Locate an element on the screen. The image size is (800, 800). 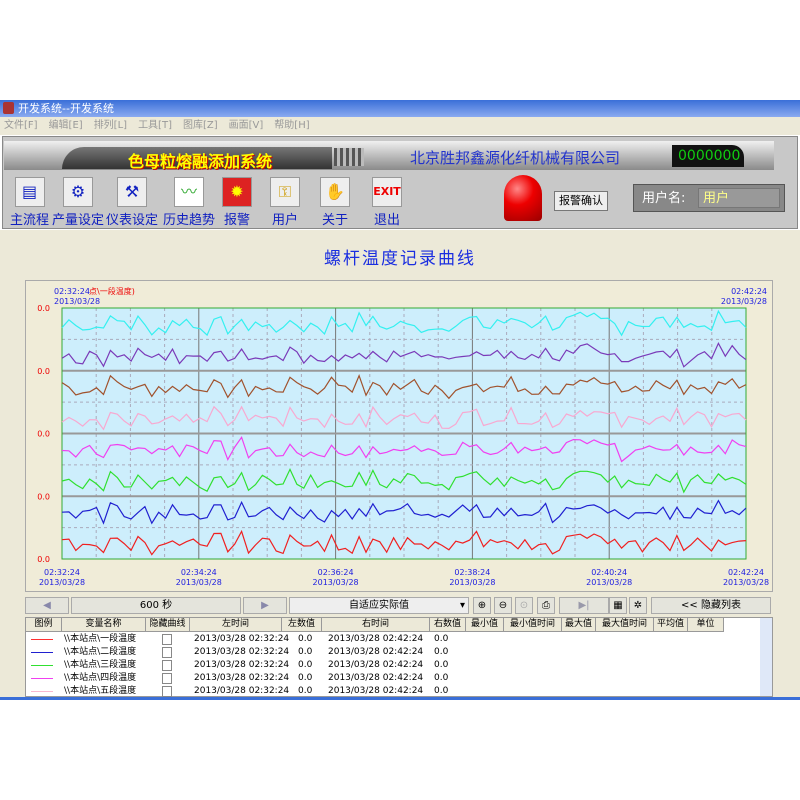
handshake-icon: ✋ is located at coordinates (335, 192).